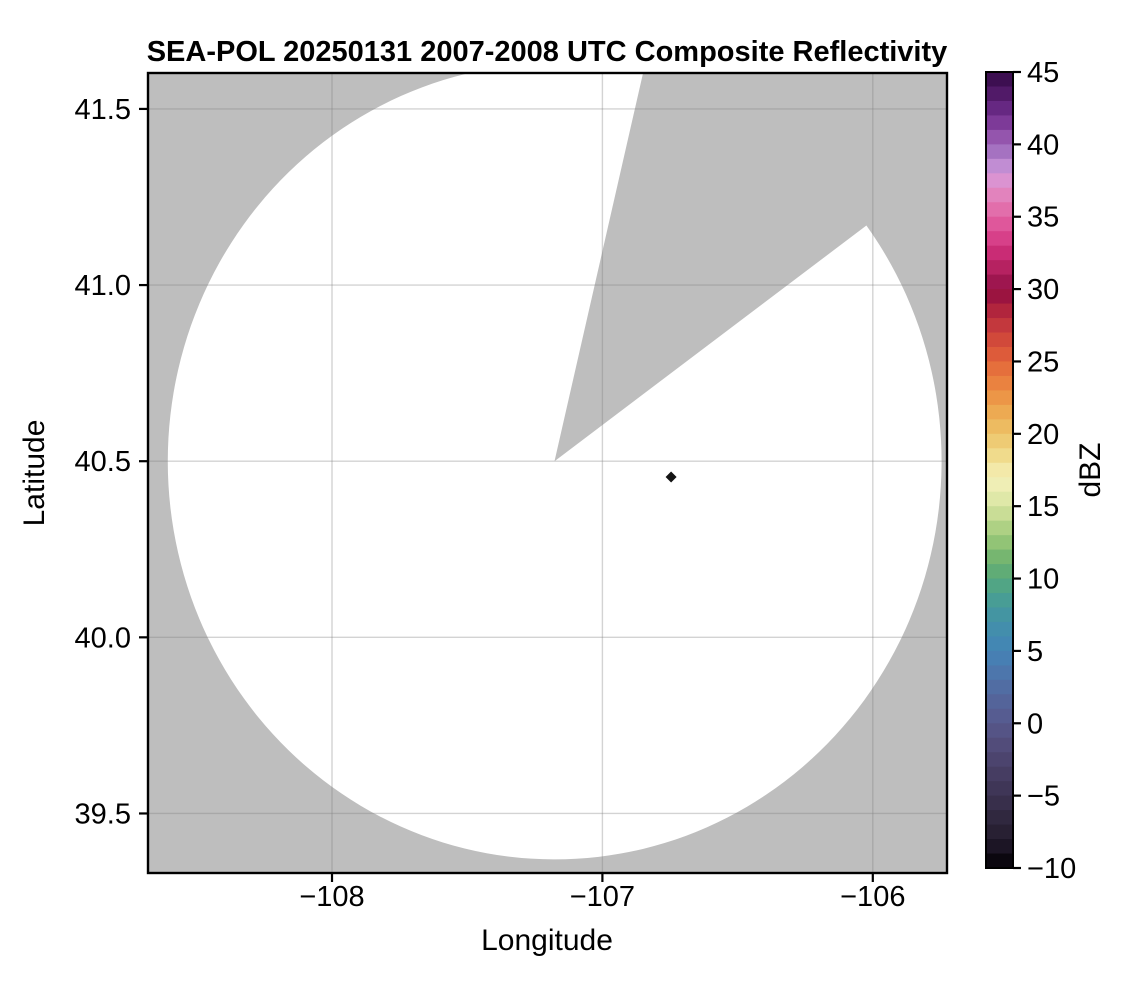 The width and height of the screenshot is (1146, 995). I want to click on colorbar-tick-label: 15, so click(1043, 507).